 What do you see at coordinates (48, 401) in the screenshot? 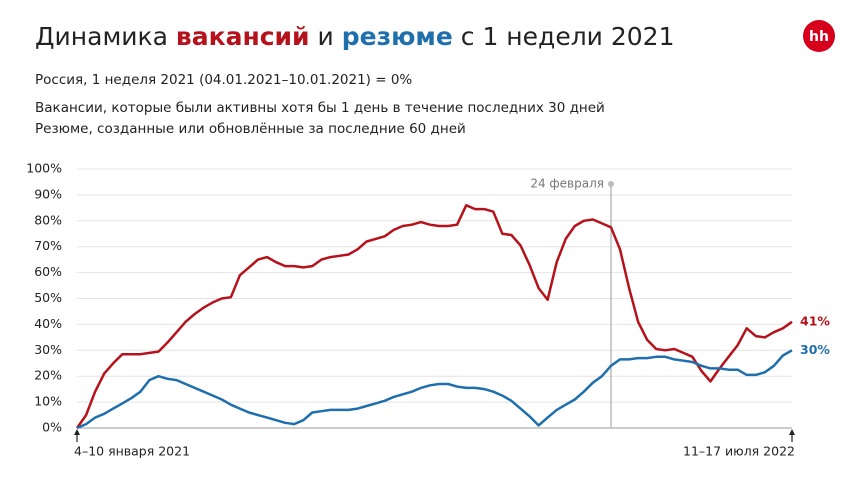
I see `y-tick-label: 10%` at bounding box center [48, 401].